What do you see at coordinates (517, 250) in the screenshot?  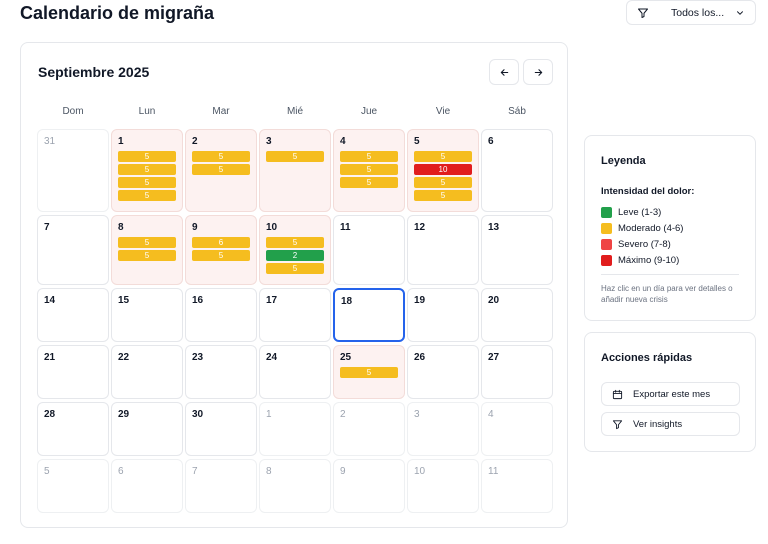 I see `day-cell: 13` at bounding box center [517, 250].